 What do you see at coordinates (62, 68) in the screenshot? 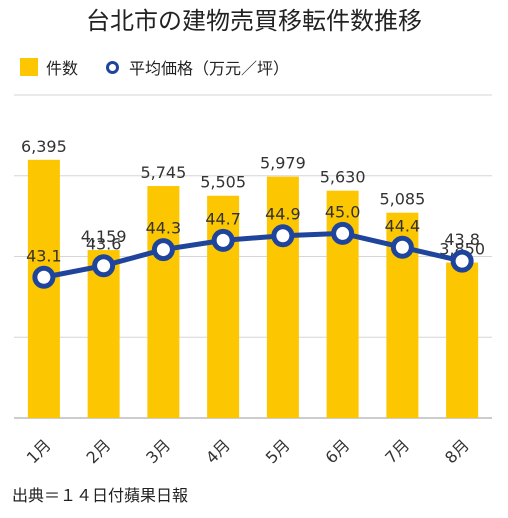
I see `legend-bar-label: 件数` at bounding box center [62, 68].